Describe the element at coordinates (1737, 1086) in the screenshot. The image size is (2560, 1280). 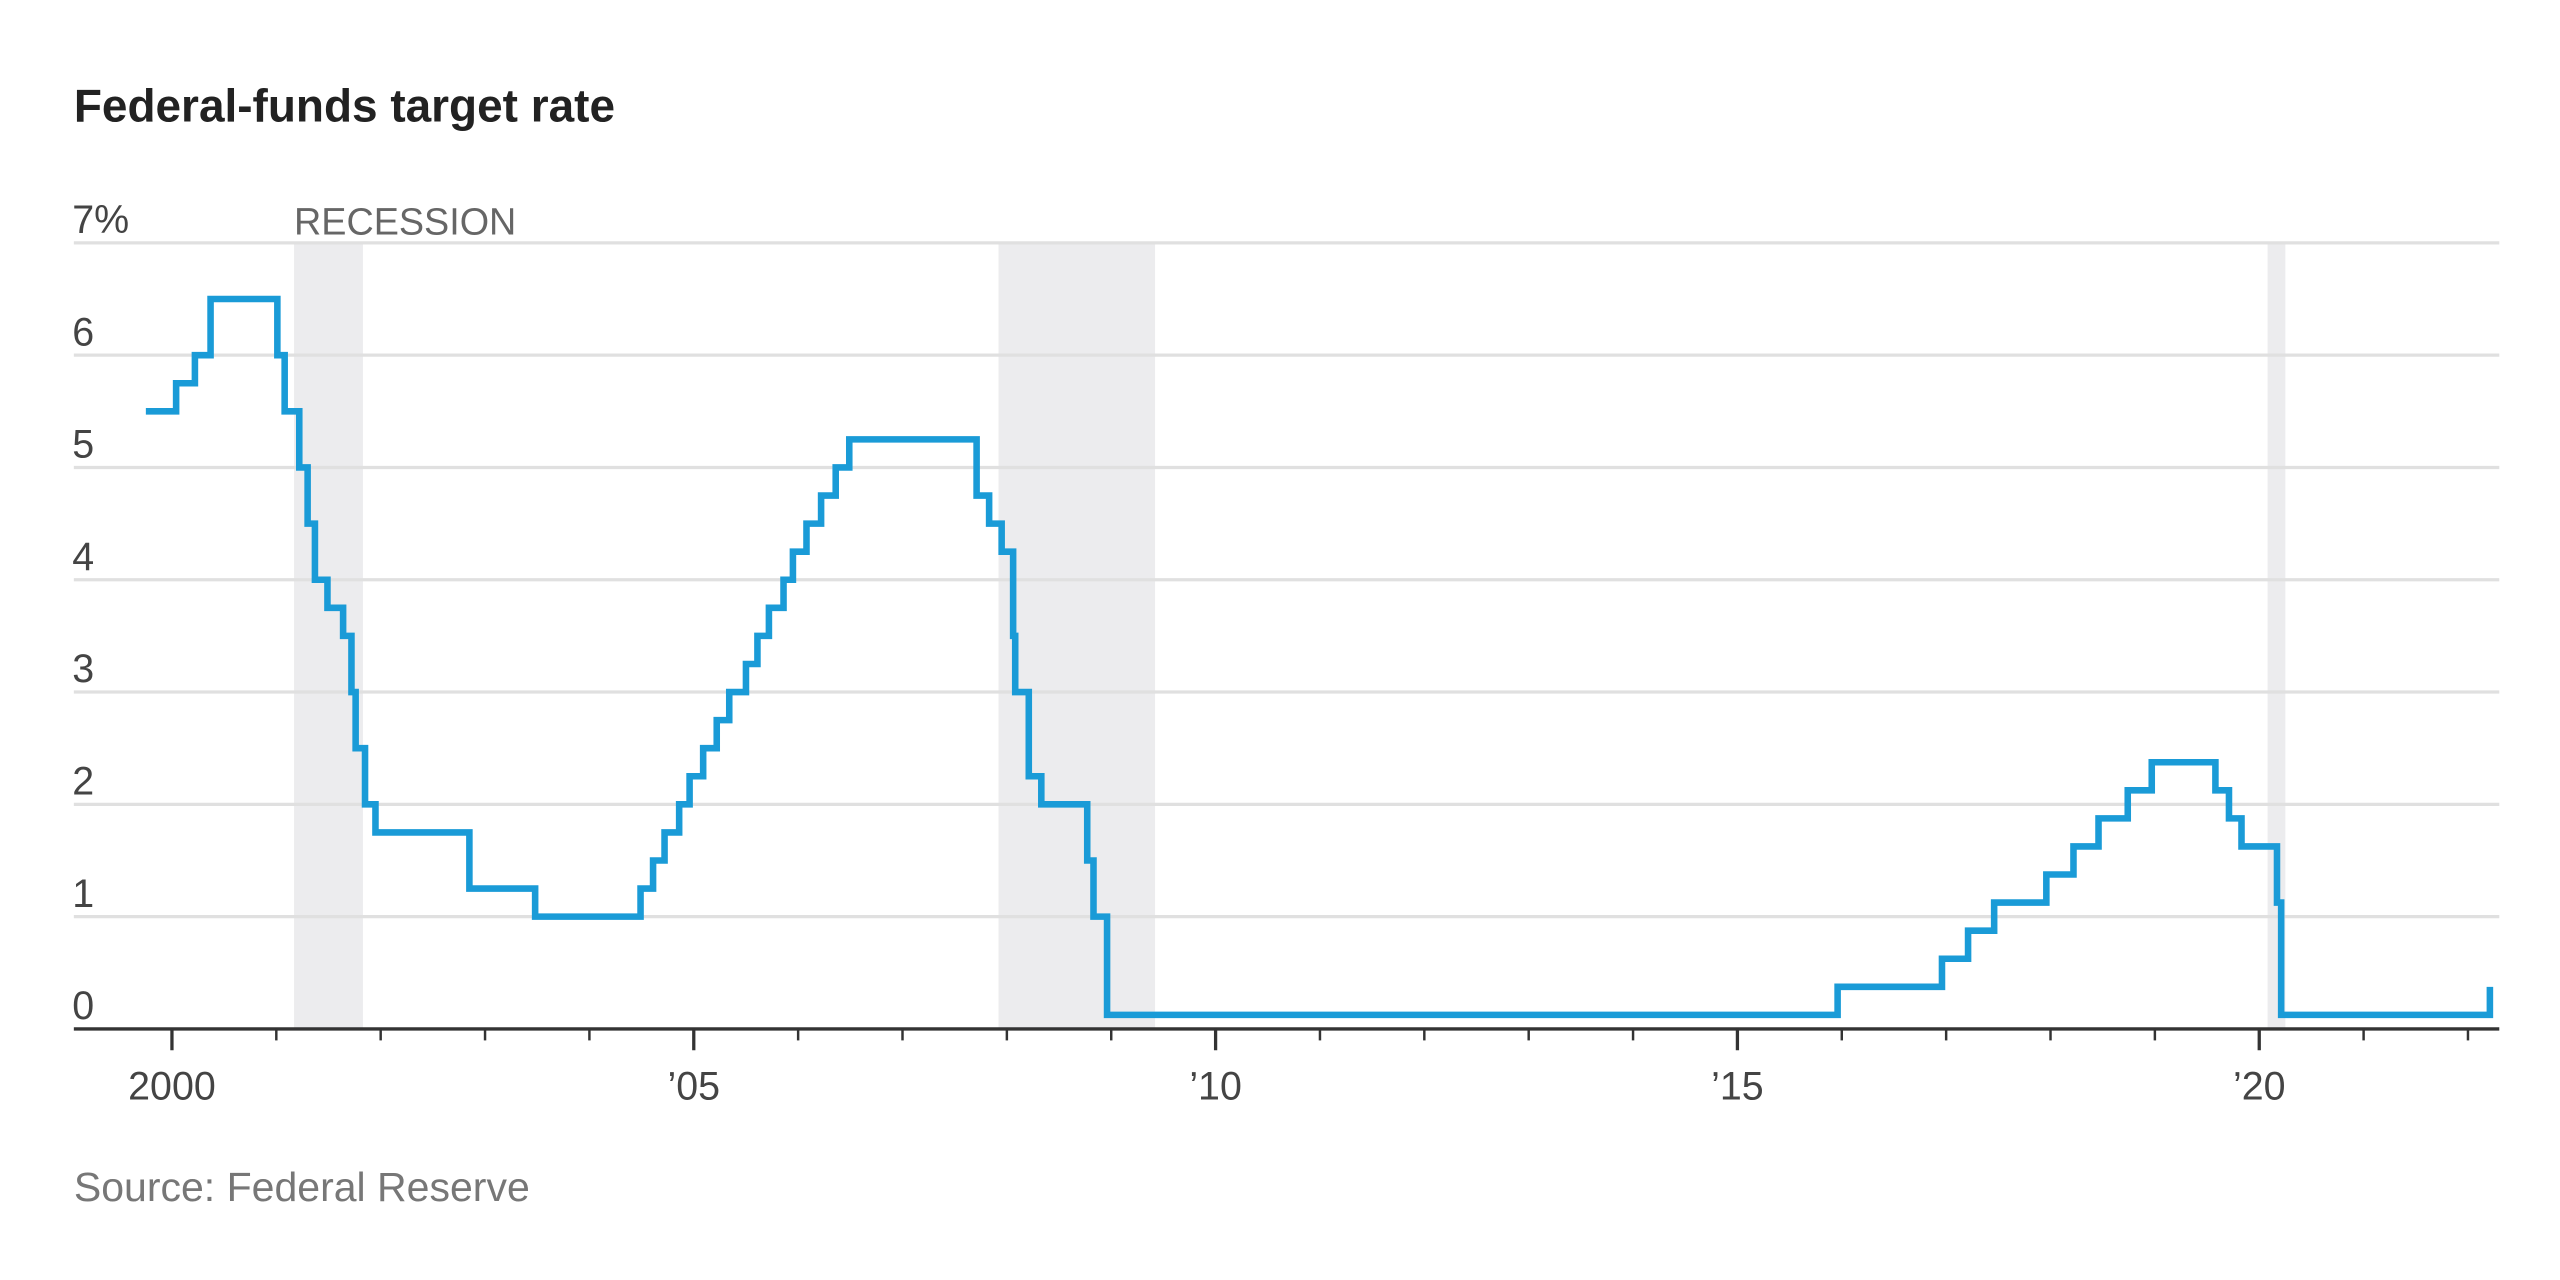
I see `x-tick-label: ’15` at that location.